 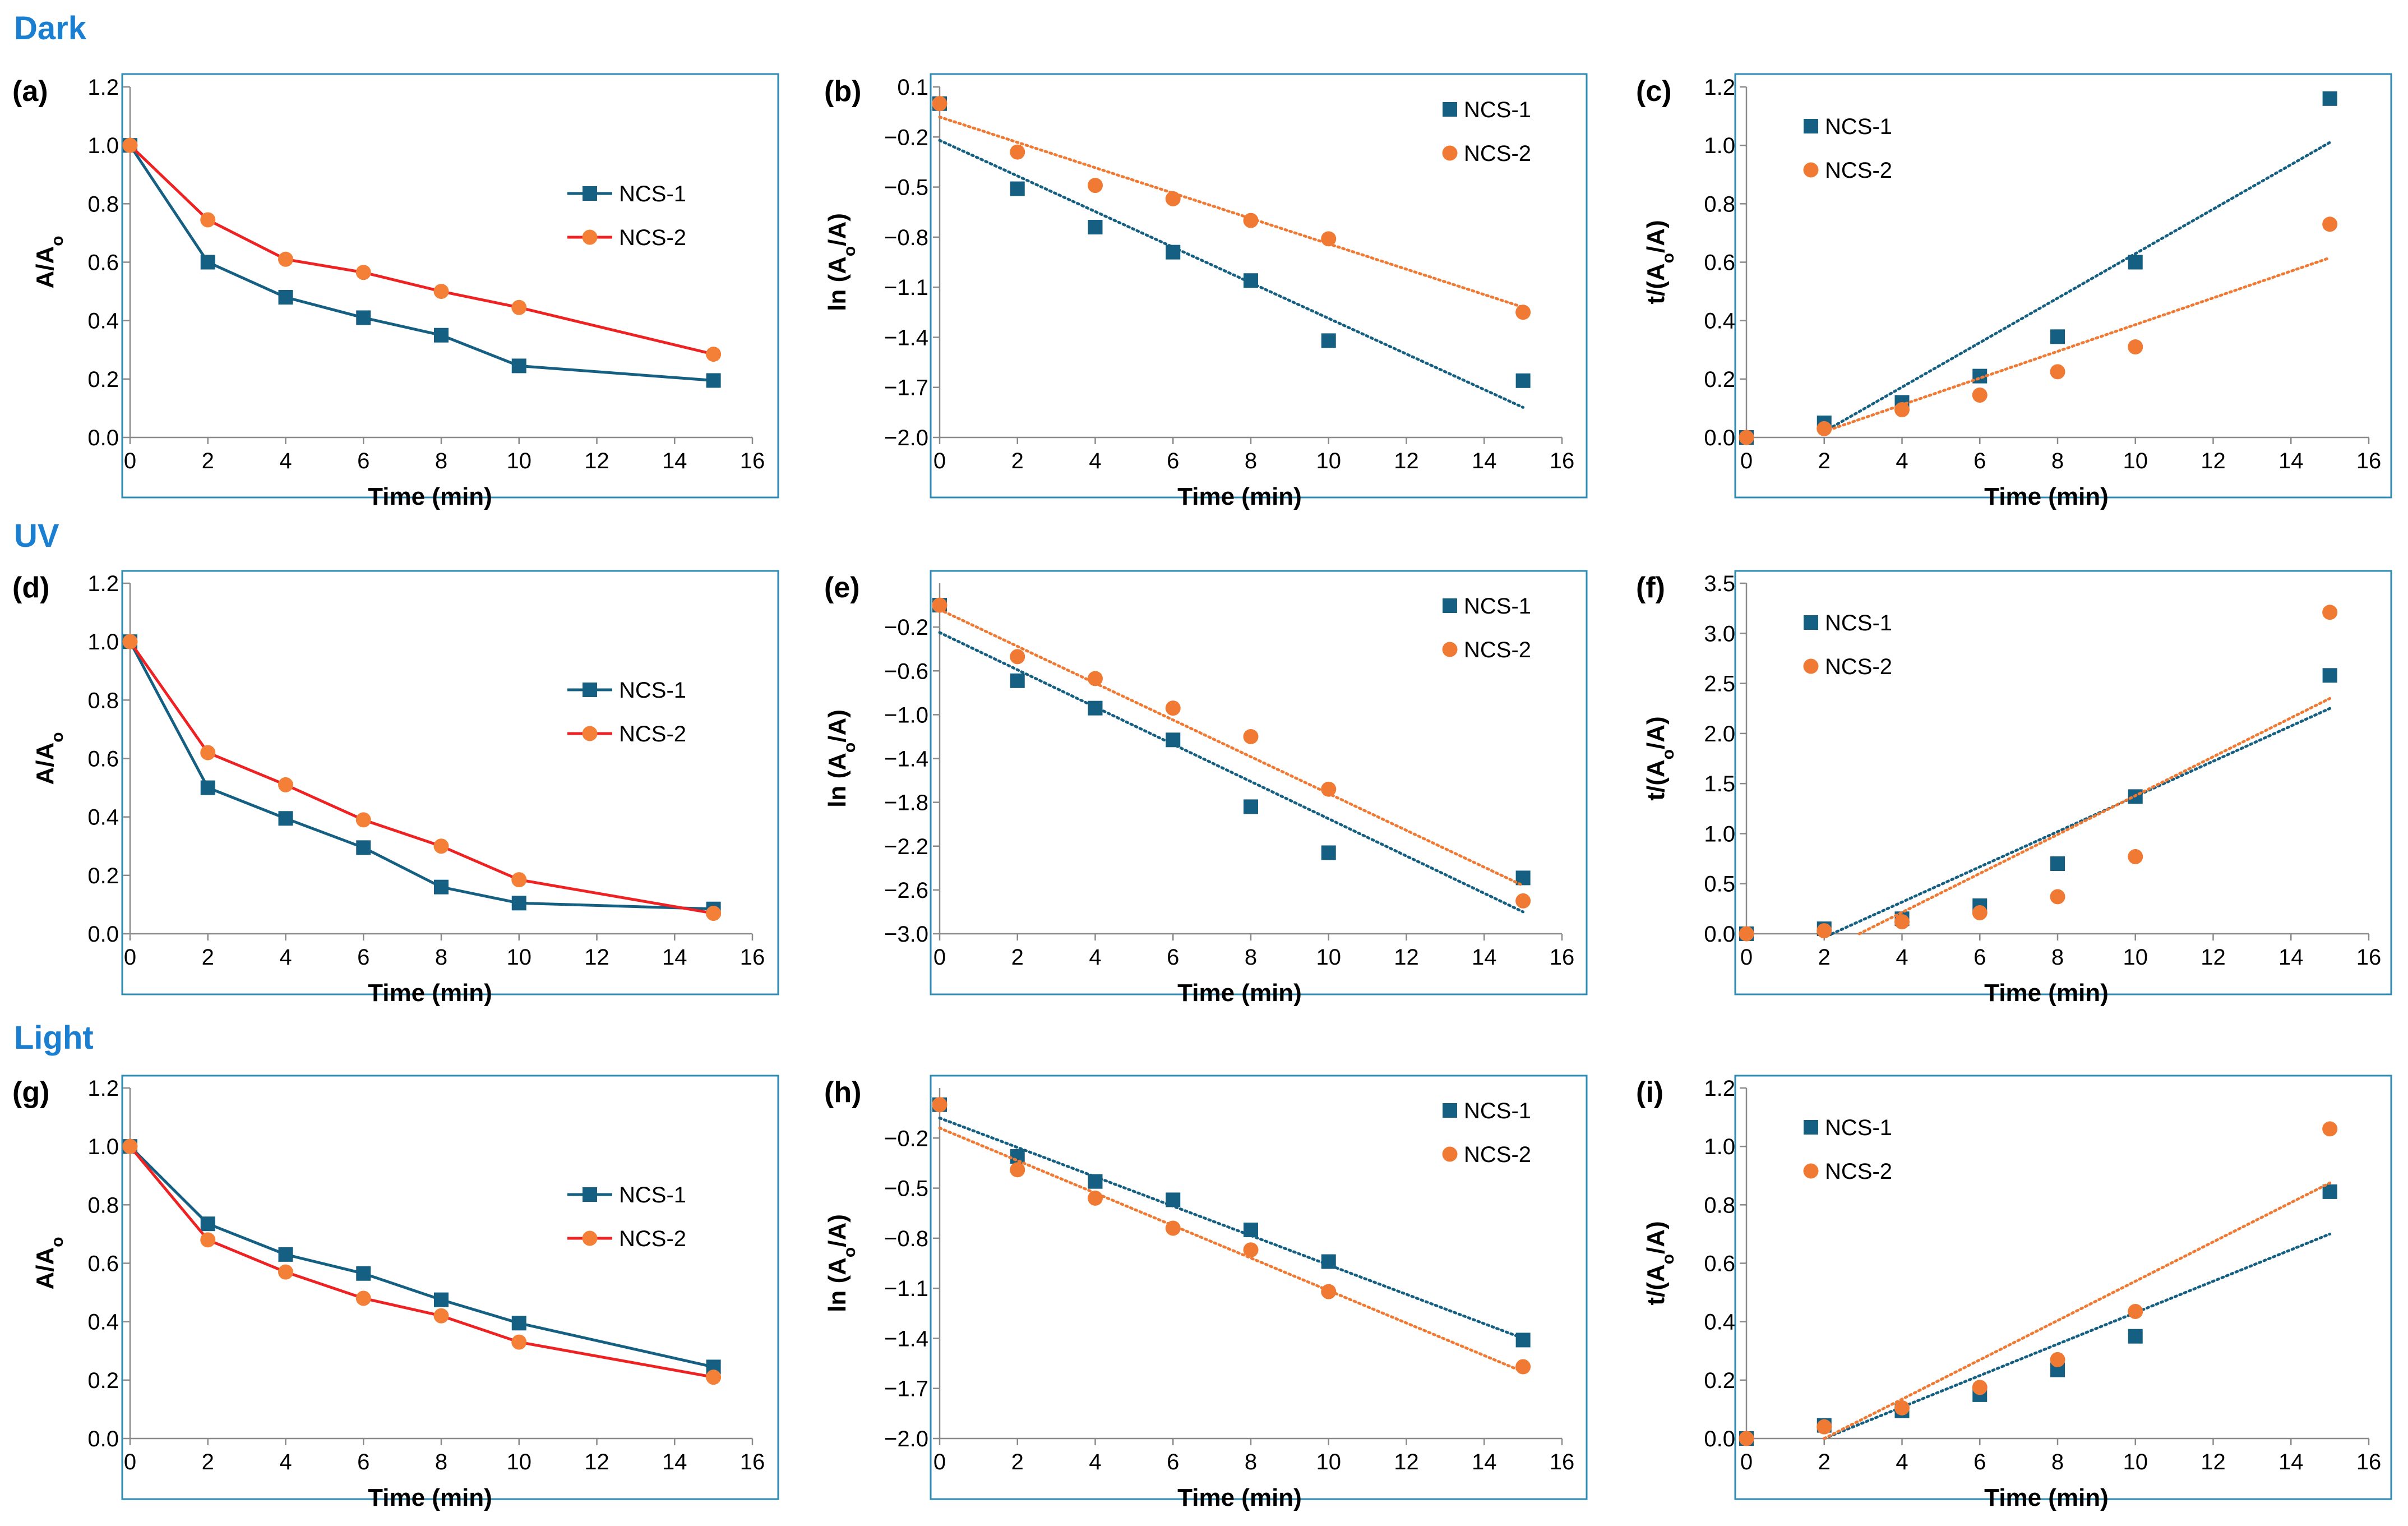 I want to click on panel-frame, so click(x=1259, y=782).